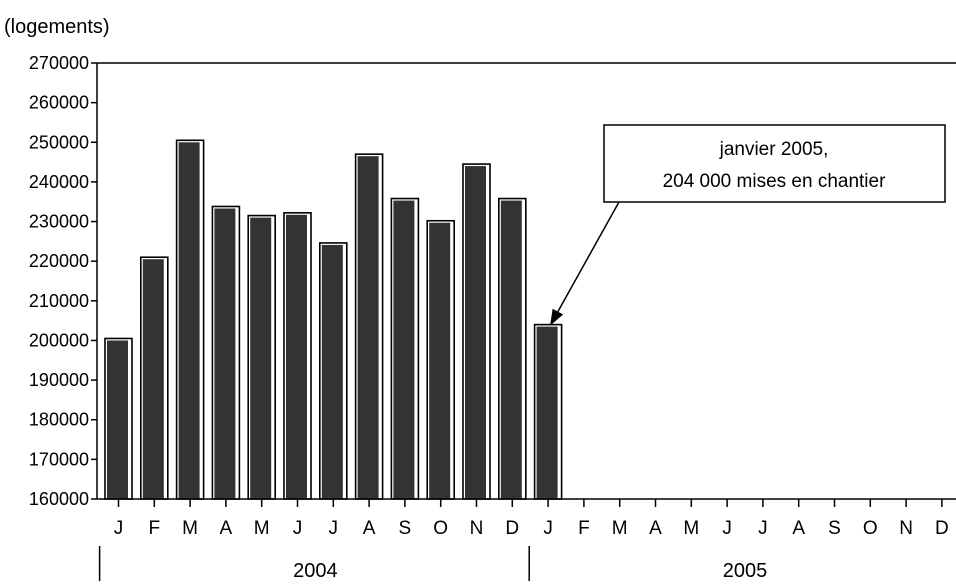  Describe the element at coordinates (775, 181) in the screenshot. I see `annotation-line-2: 204 000 mises en chantier` at that location.